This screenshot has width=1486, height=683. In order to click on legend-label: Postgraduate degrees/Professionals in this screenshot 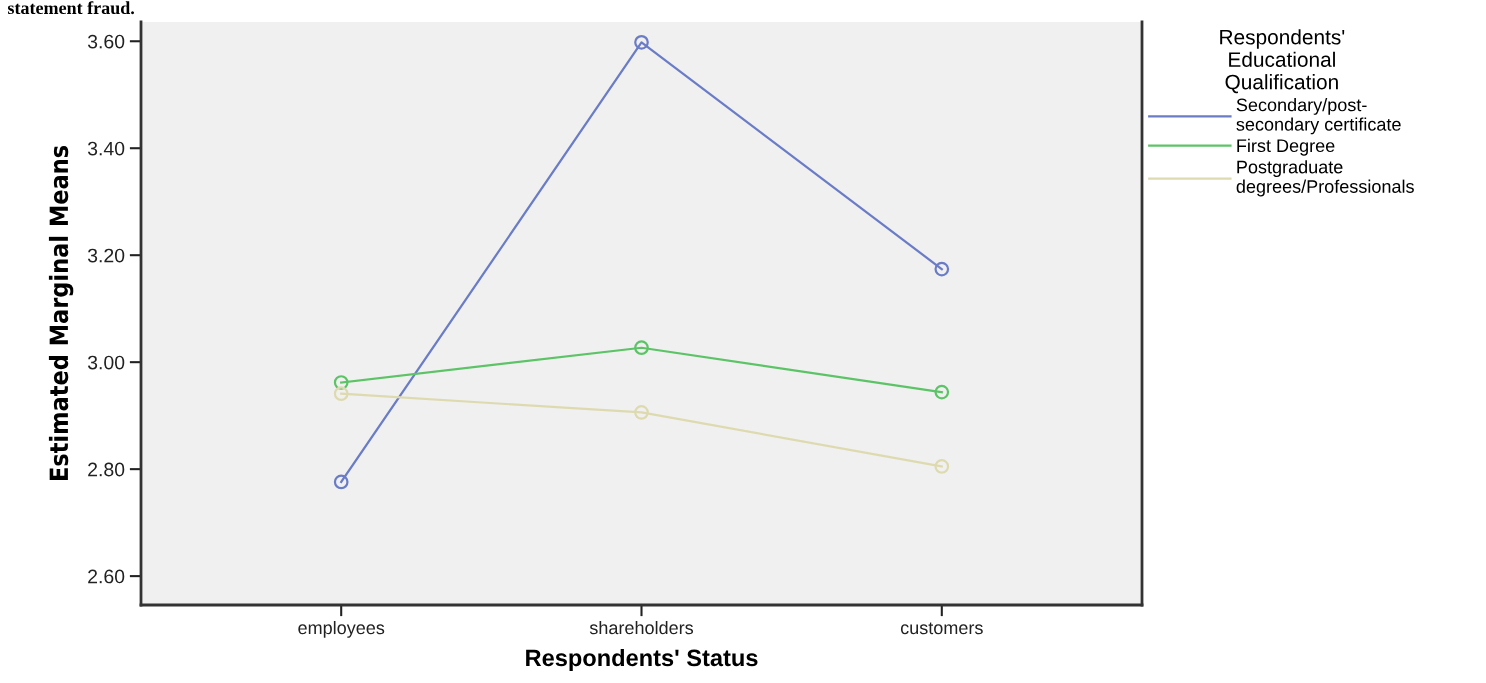, I will do `click(1325, 178)`.